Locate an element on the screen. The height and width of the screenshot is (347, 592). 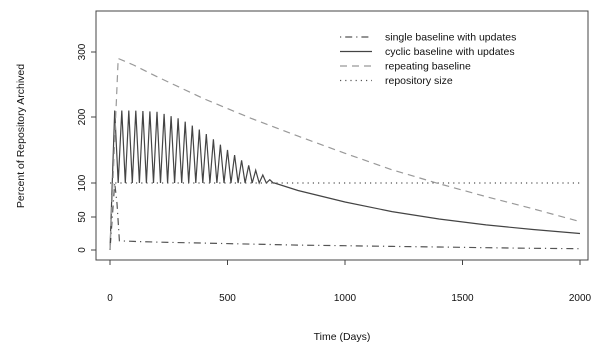
x-tick-label: 1500 is located at coordinates (462, 298).